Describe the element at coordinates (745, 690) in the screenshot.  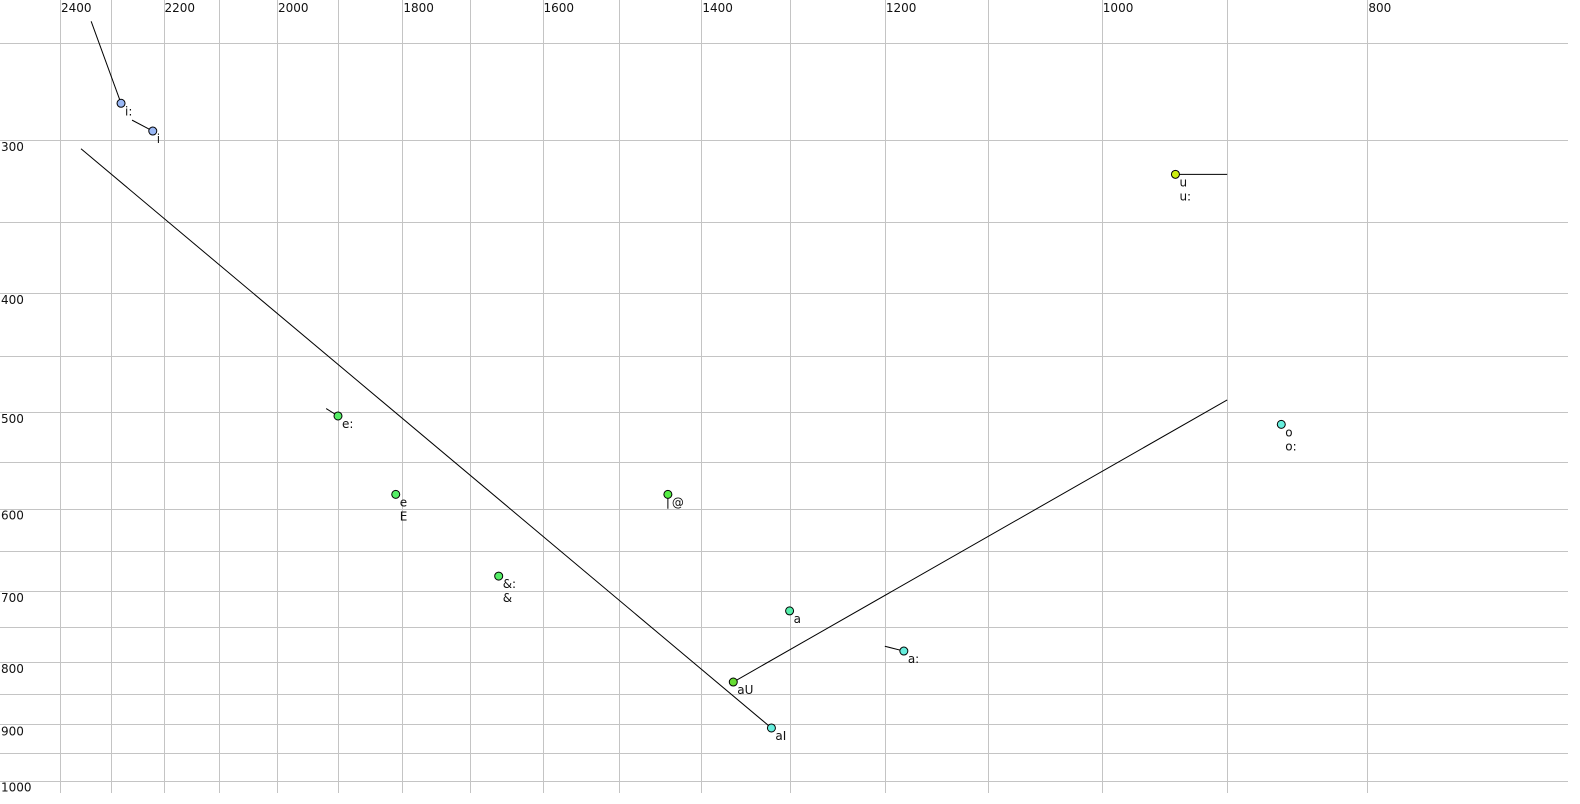
I see `point-label: aU` at that location.